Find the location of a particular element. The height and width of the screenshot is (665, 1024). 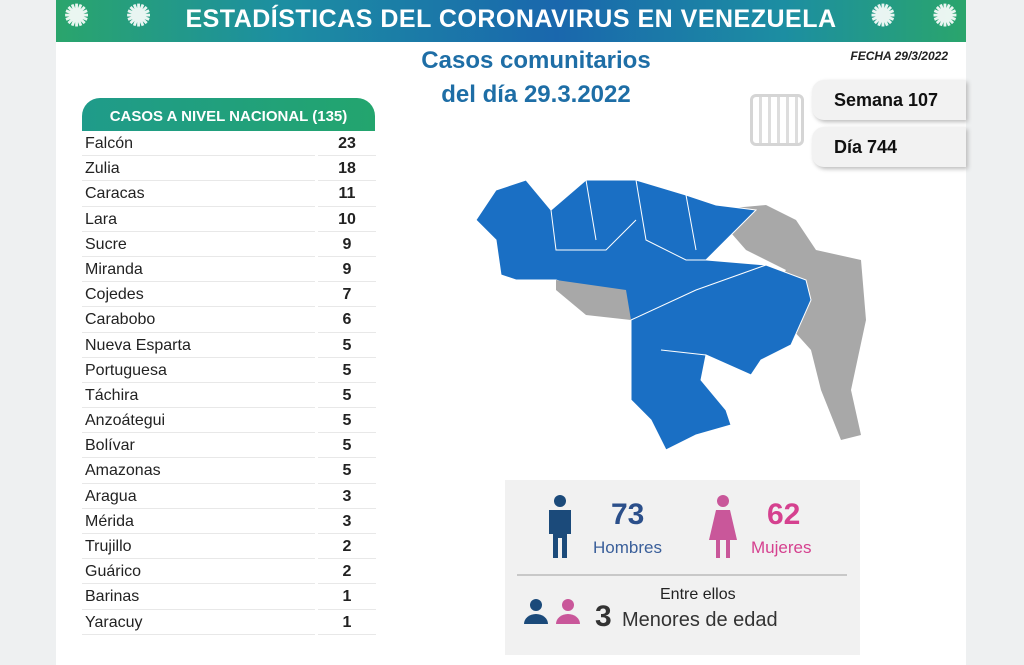

state-name: Zulia is located at coordinates (198, 169).